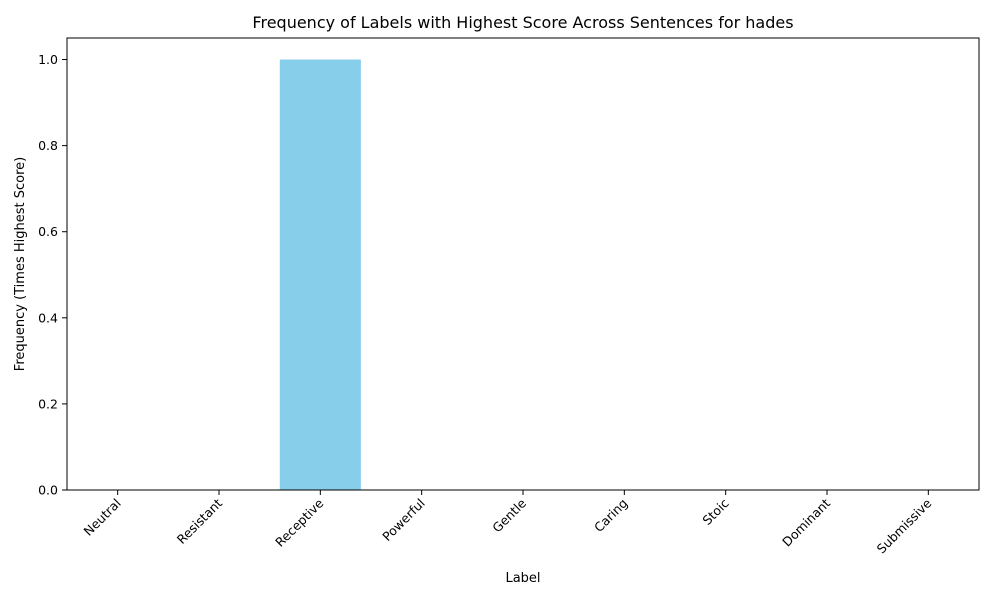 This screenshot has width=1000, height=600. Describe the element at coordinates (20, 264) in the screenshot. I see `y-axis-label: Frequency (Times Highest Score)` at that location.